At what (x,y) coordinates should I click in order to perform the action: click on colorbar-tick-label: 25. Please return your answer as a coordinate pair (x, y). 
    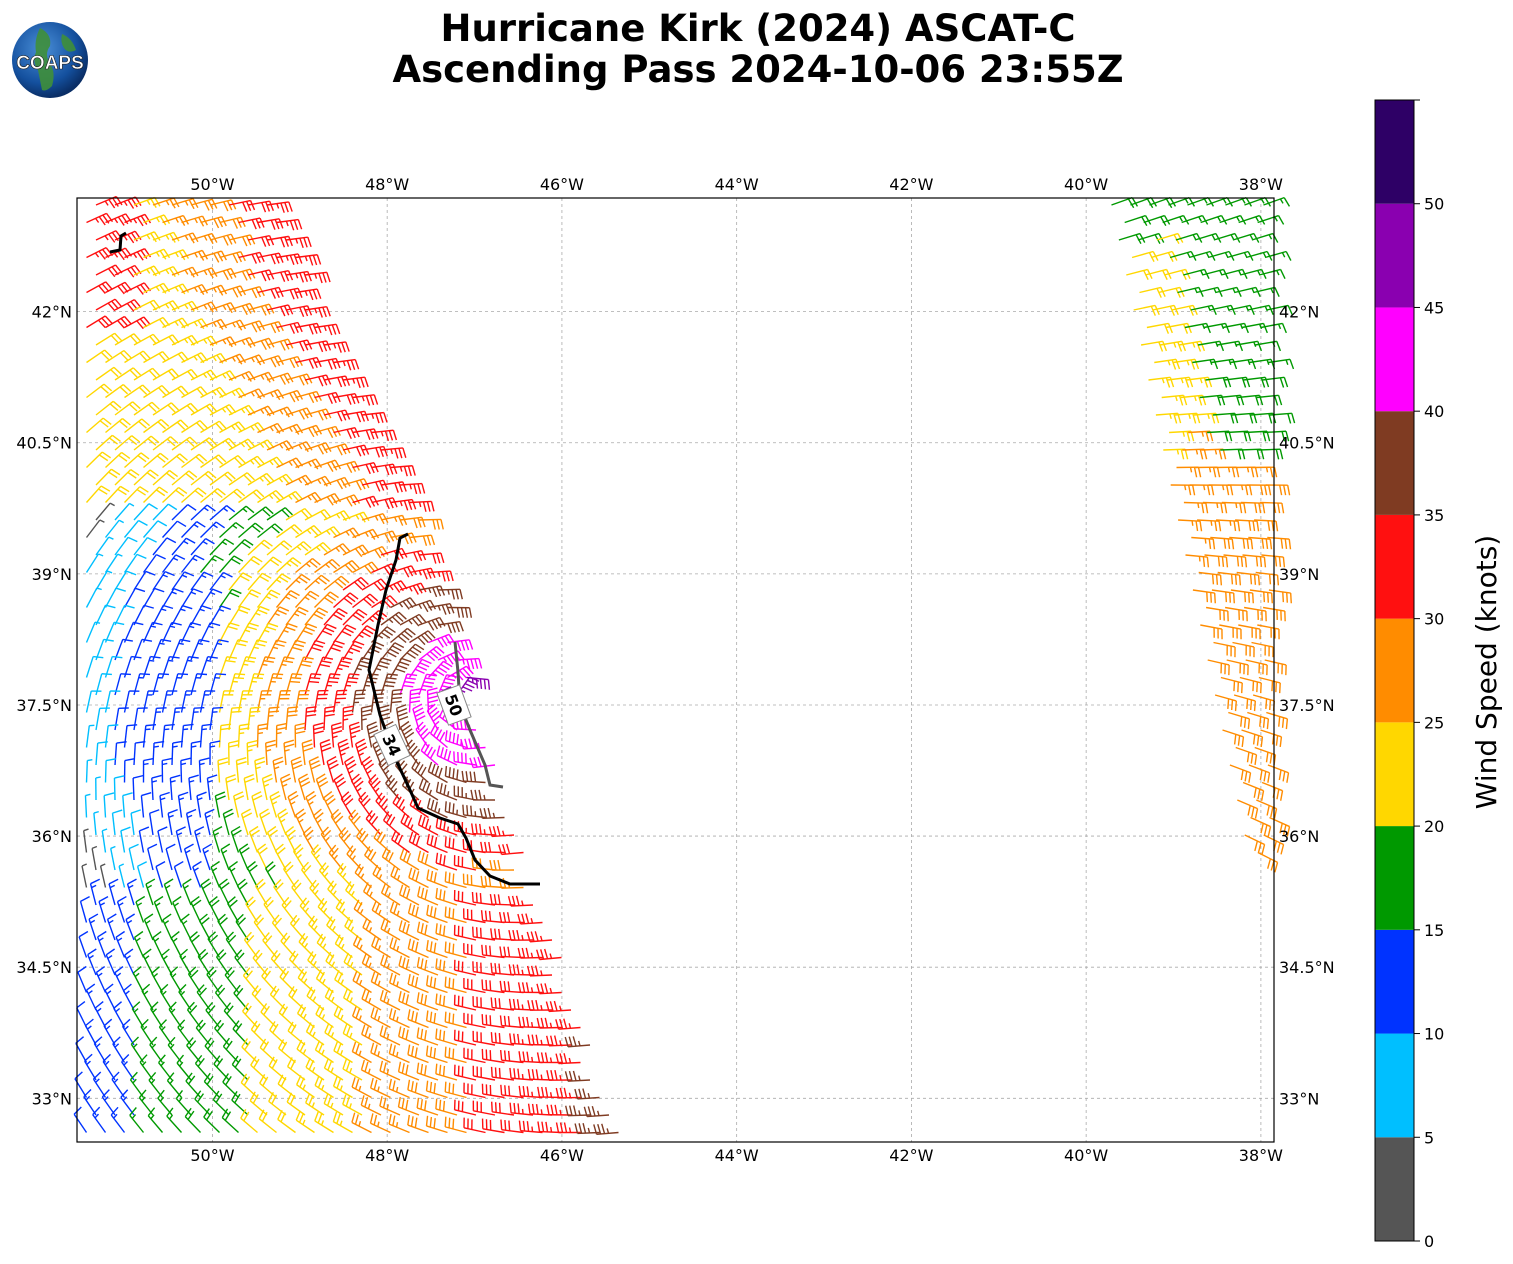
    Looking at the image, I should click on (1434, 722).